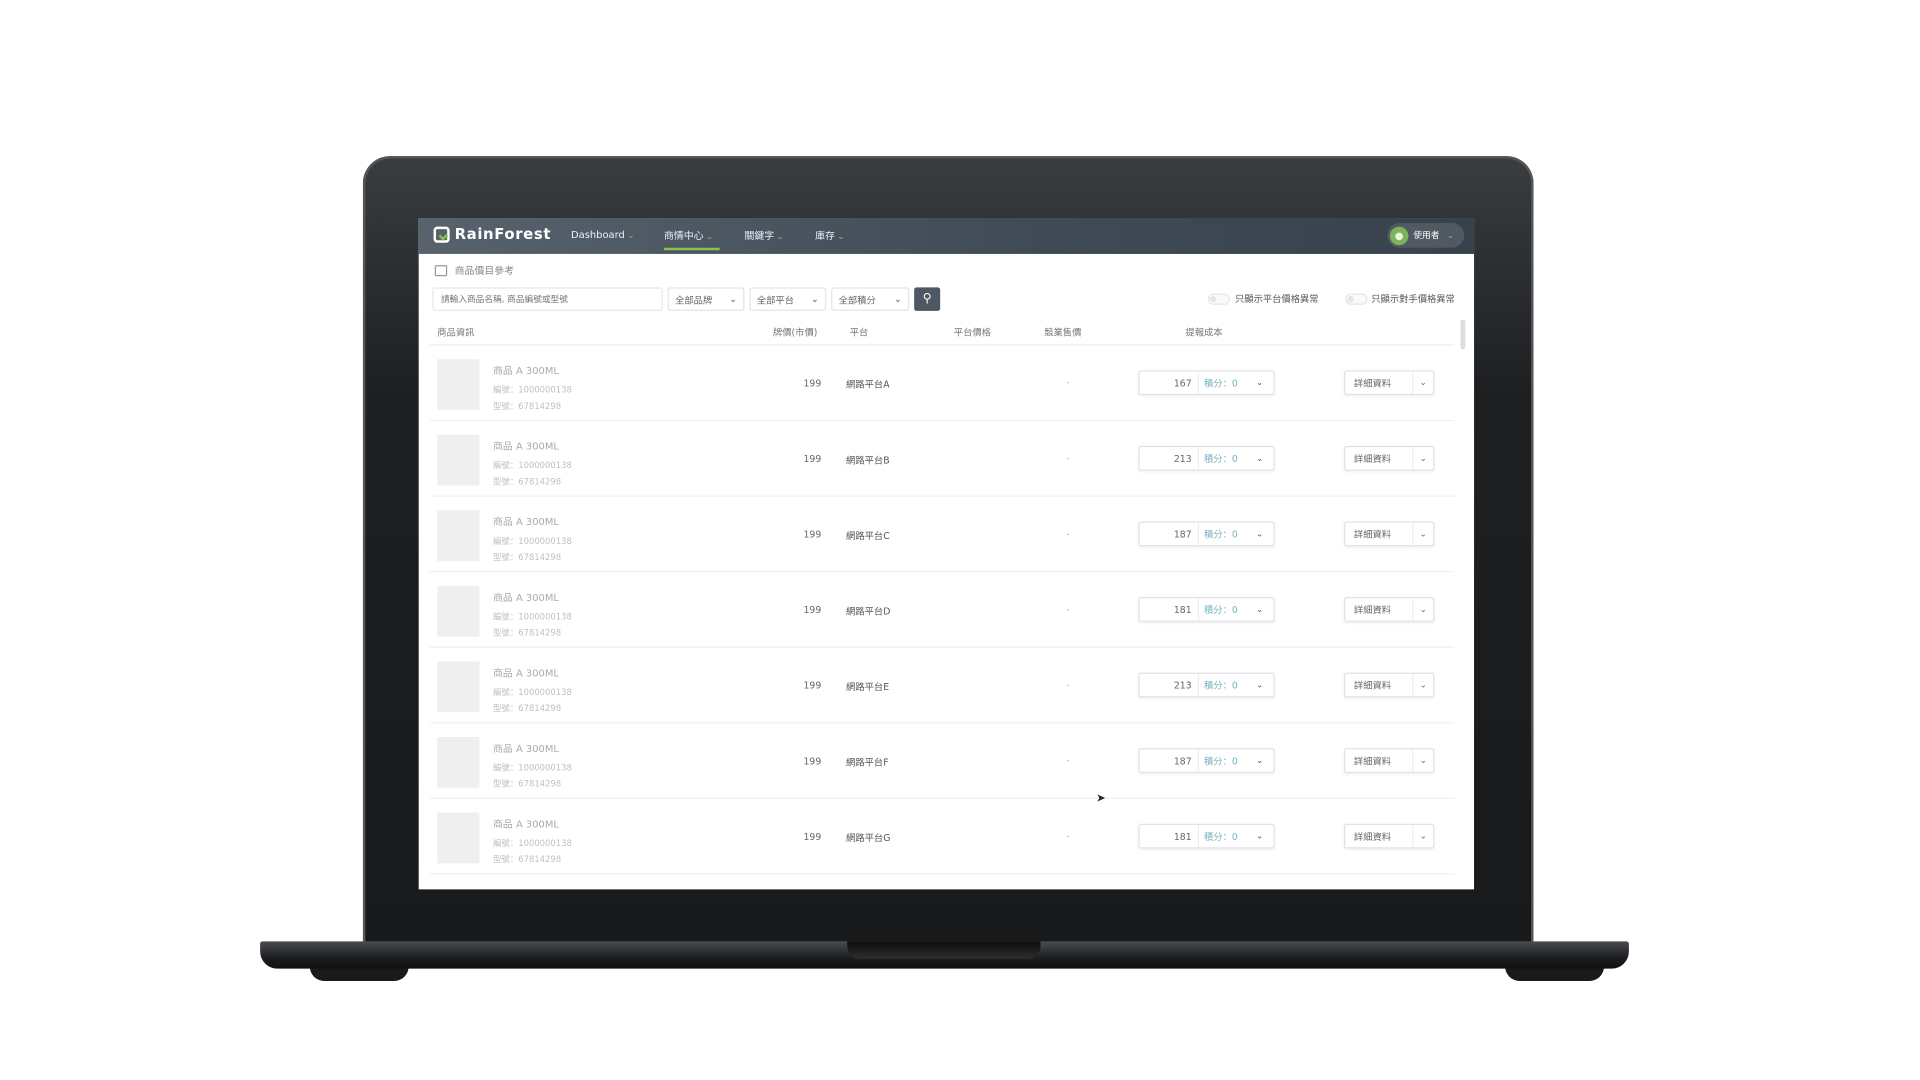 This screenshot has width=1920, height=1080. What do you see at coordinates (867, 762) in the screenshot?
I see `platform-name: 網路平台F` at bounding box center [867, 762].